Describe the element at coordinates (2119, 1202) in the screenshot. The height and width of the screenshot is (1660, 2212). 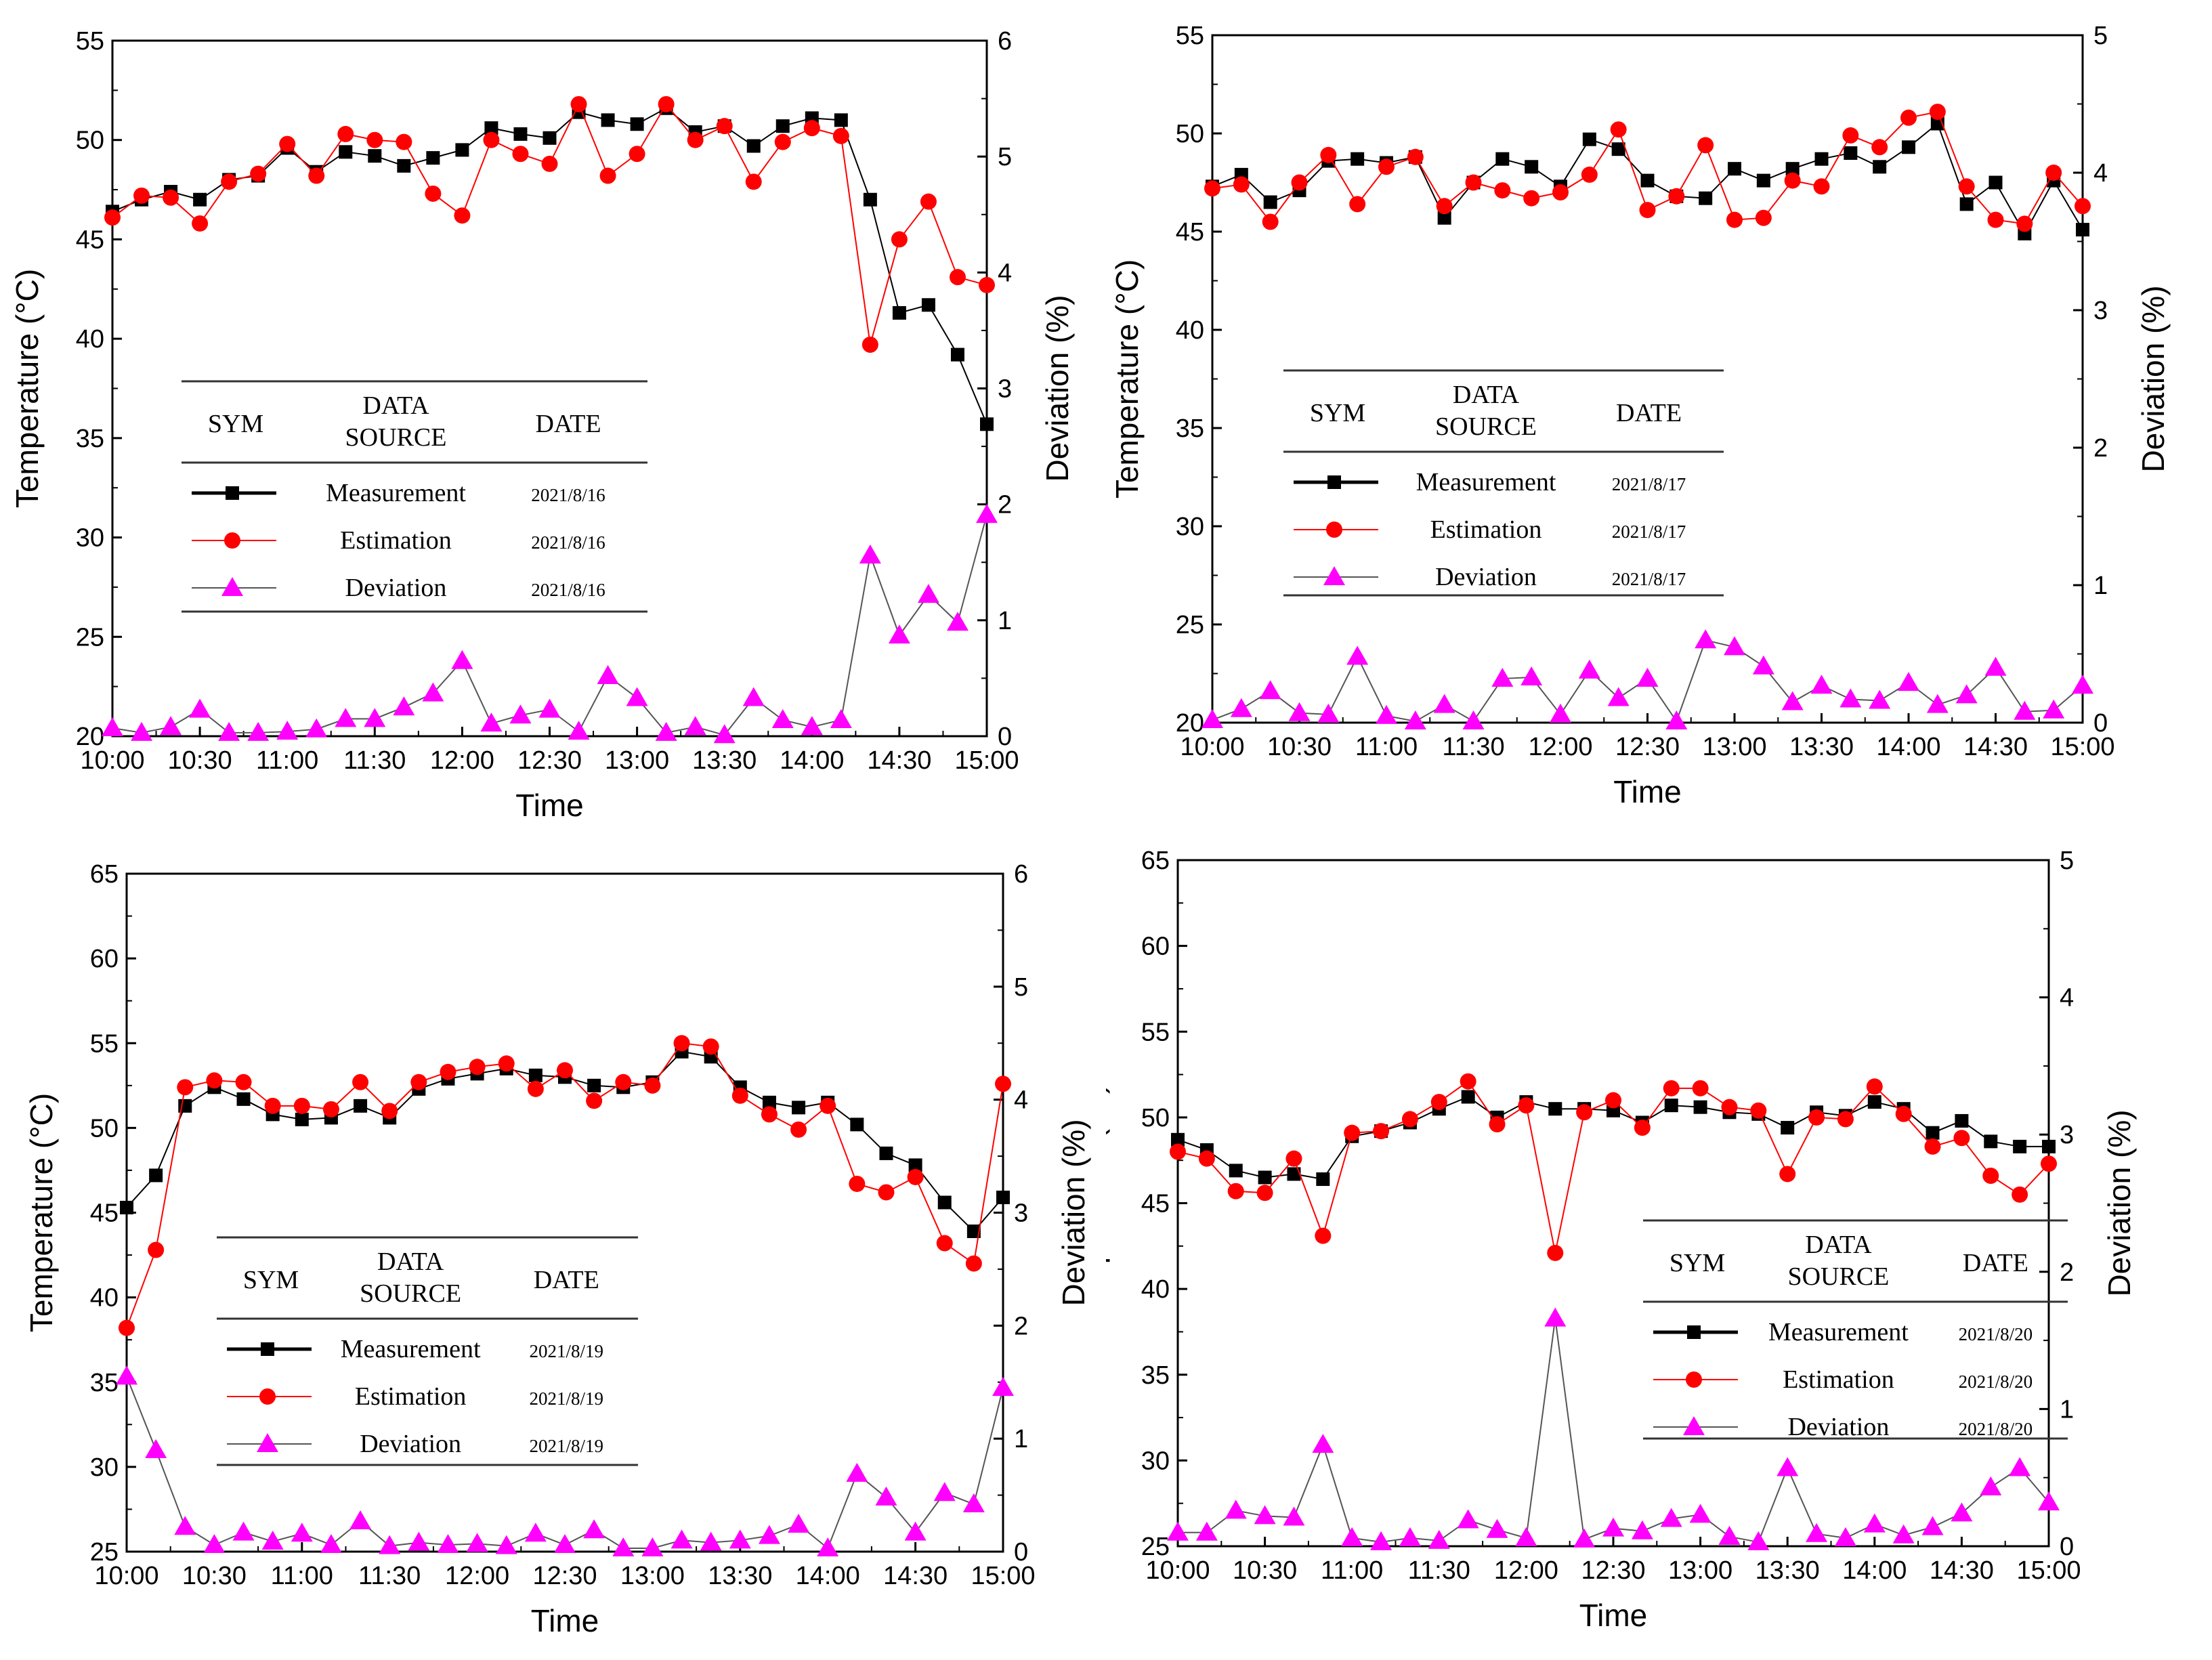
I see `y2-axis-title: Deviation (%)` at that location.